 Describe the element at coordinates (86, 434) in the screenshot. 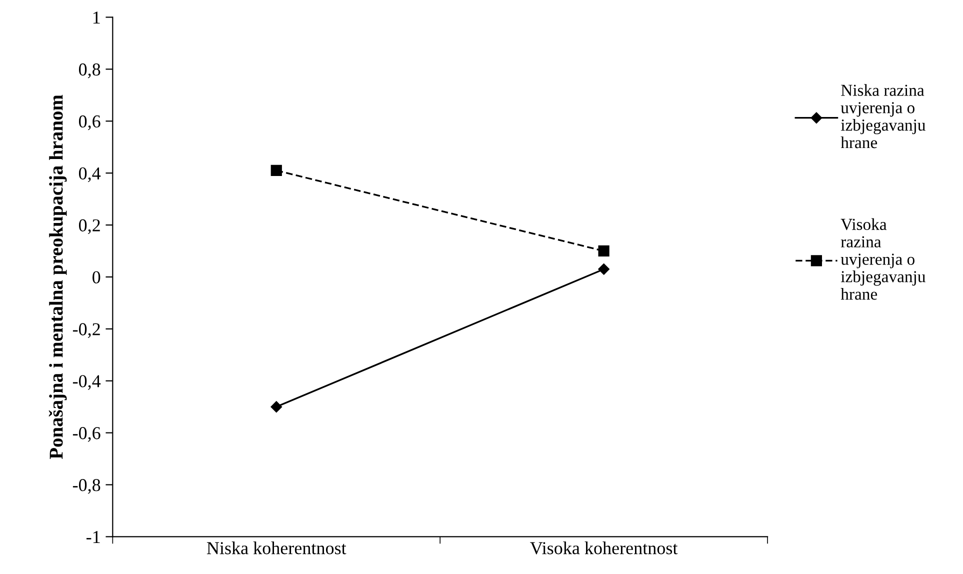

I see `y-tick-label: -0,6` at that location.